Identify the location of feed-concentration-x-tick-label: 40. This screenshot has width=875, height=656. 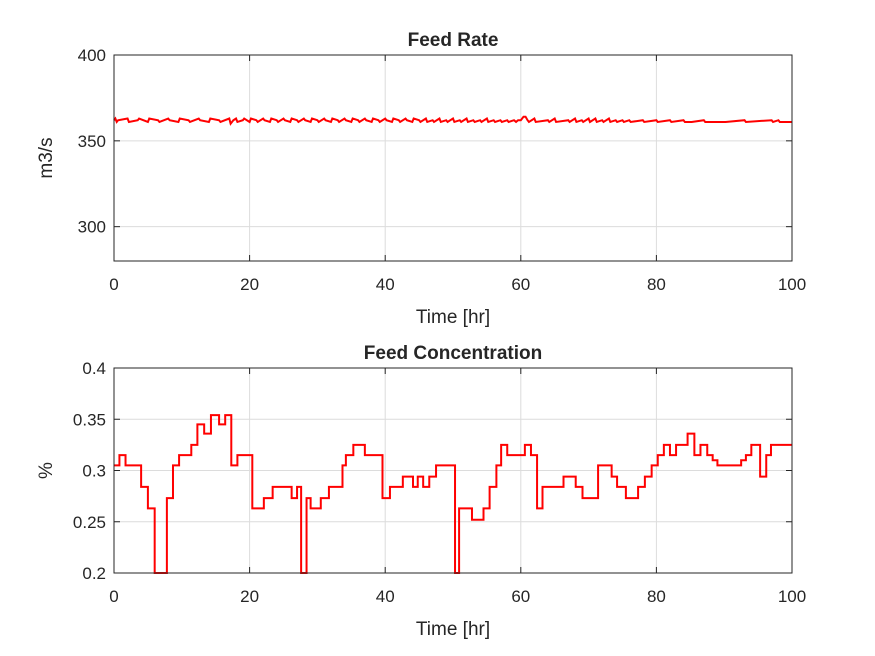
(385, 596).